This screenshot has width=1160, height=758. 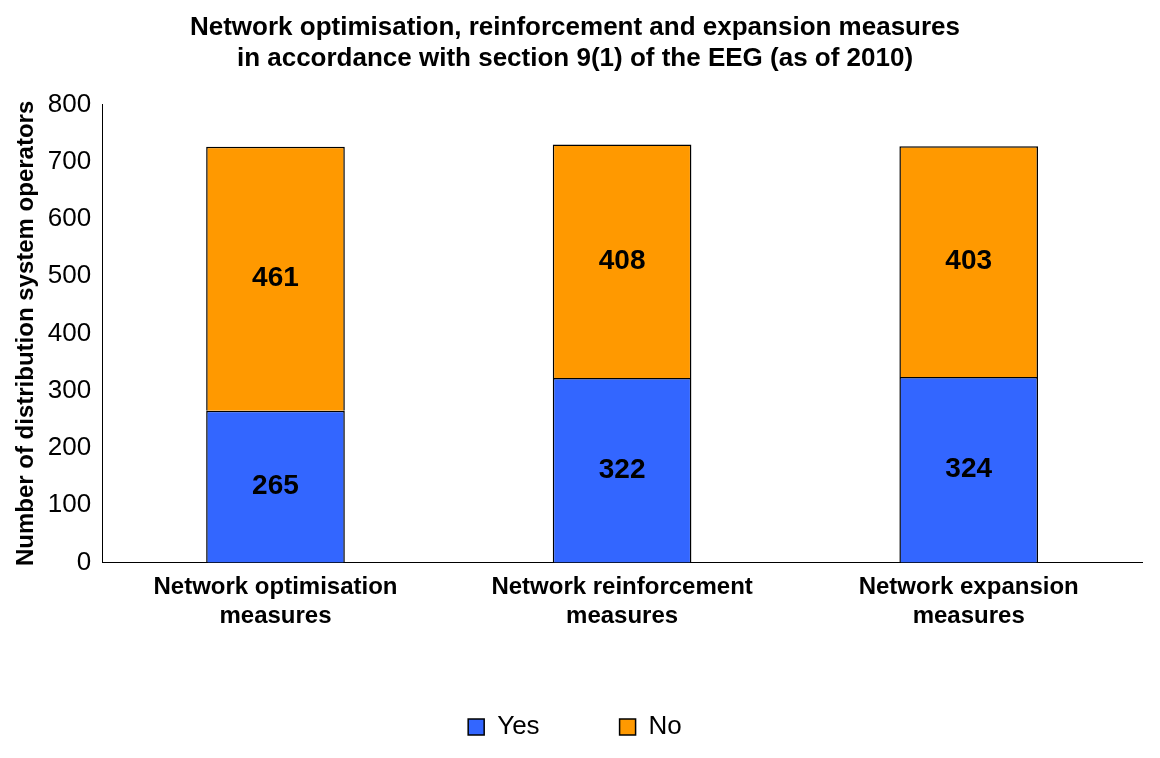 What do you see at coordinates (69, 102) in the screenshot?
I see `y-tick-label: 800` at bounding box center [69, 102].